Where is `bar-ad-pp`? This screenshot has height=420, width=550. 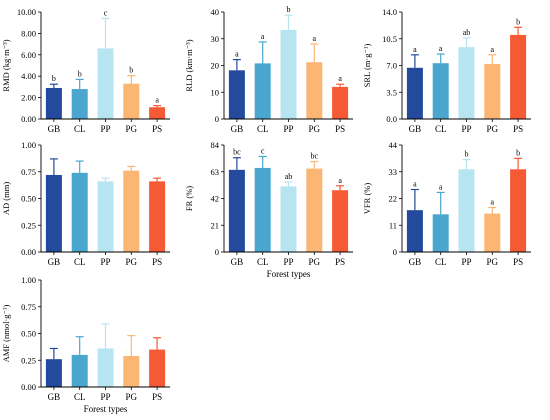 bar-ad-pp is located at coordinates (105, 216).